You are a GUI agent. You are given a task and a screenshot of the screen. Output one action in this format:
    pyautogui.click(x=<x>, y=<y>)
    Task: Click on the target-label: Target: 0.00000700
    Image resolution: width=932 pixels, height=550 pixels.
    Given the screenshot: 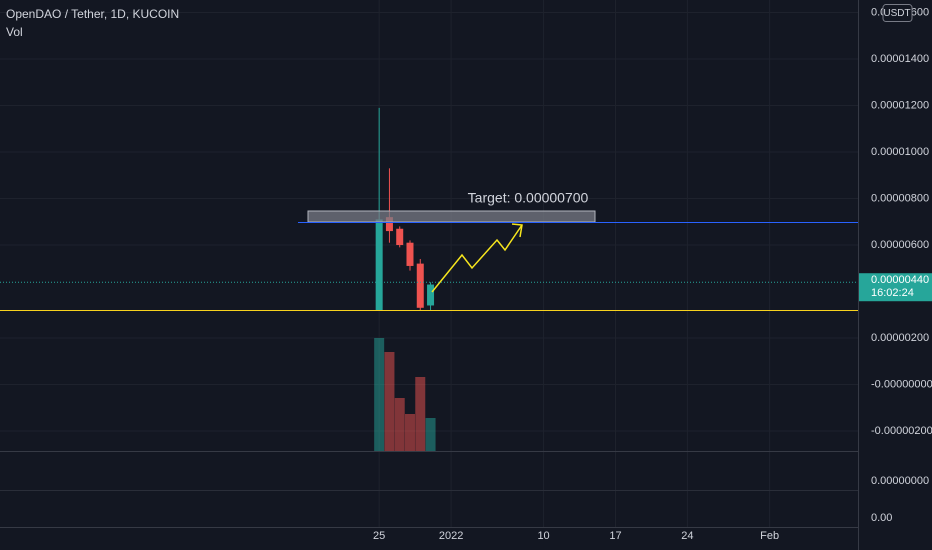 What is the action you would take?
    pyautogui.click(x=528, y=198)
    